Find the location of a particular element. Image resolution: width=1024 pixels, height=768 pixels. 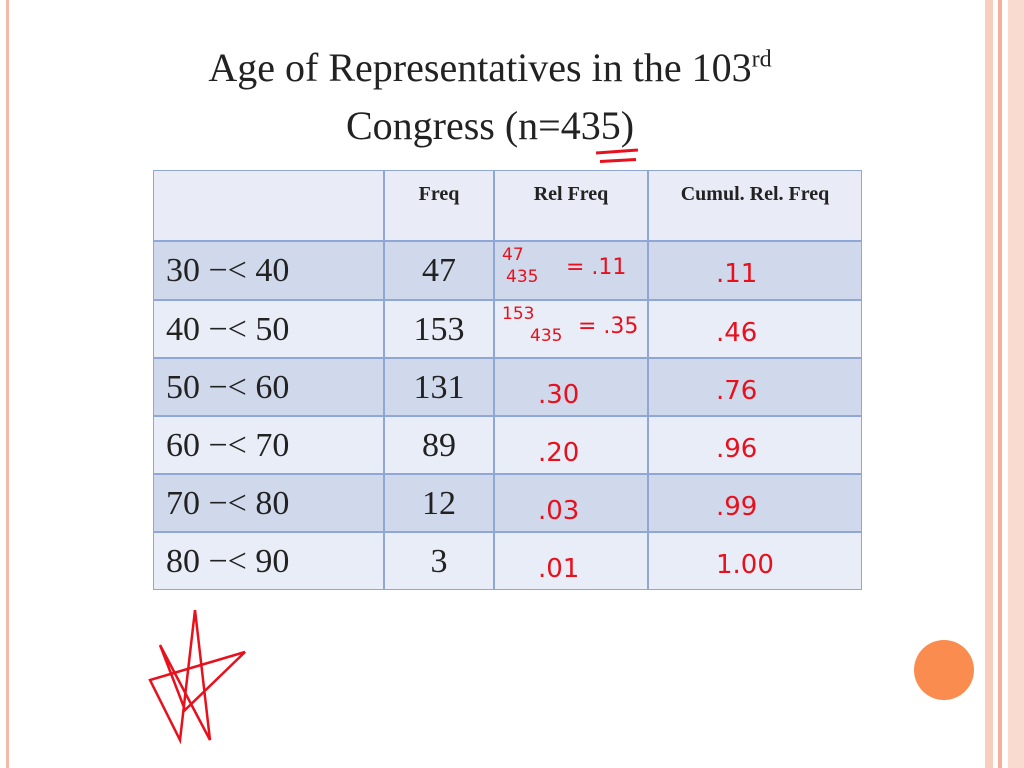

freq-cell: 131 is located at coordinates (439, 387).